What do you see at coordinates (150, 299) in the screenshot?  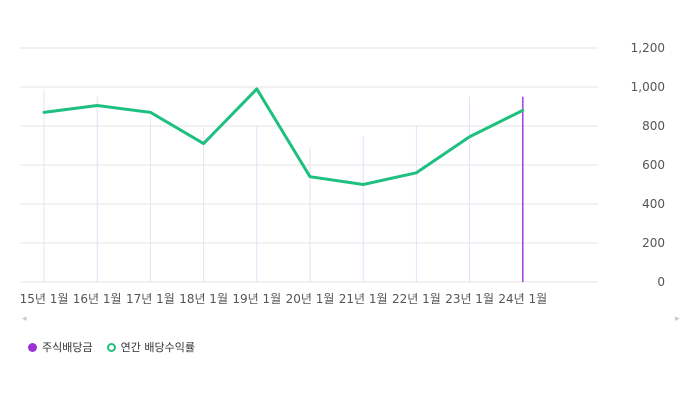 I see `x-tick-label: 17년 1월` at bounding box center [150, 299].